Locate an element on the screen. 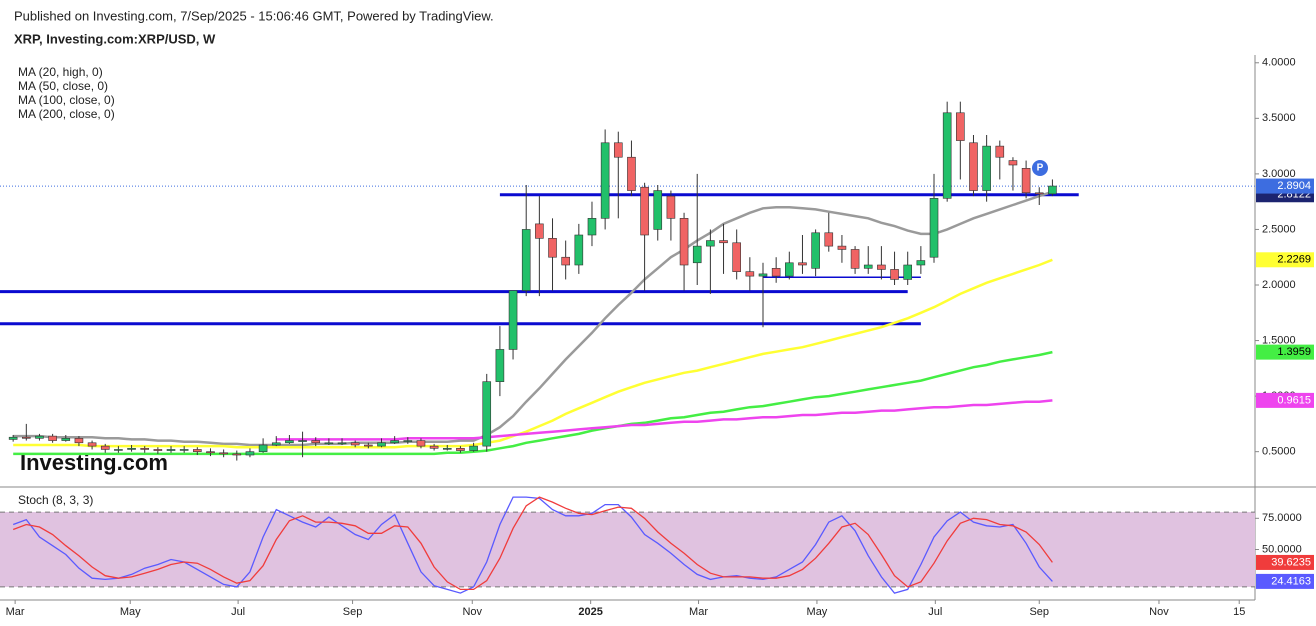 This screenshot has width=1316, height=626. y-tick-label: 4.0000 is located at coordinates (1279, 63).